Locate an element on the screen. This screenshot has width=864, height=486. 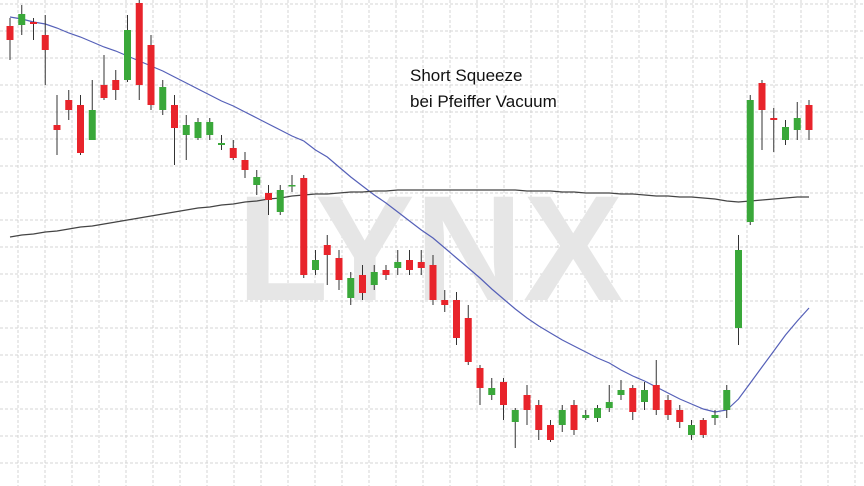
annotation: Short Squeeze is located at coordinates (466, 75).